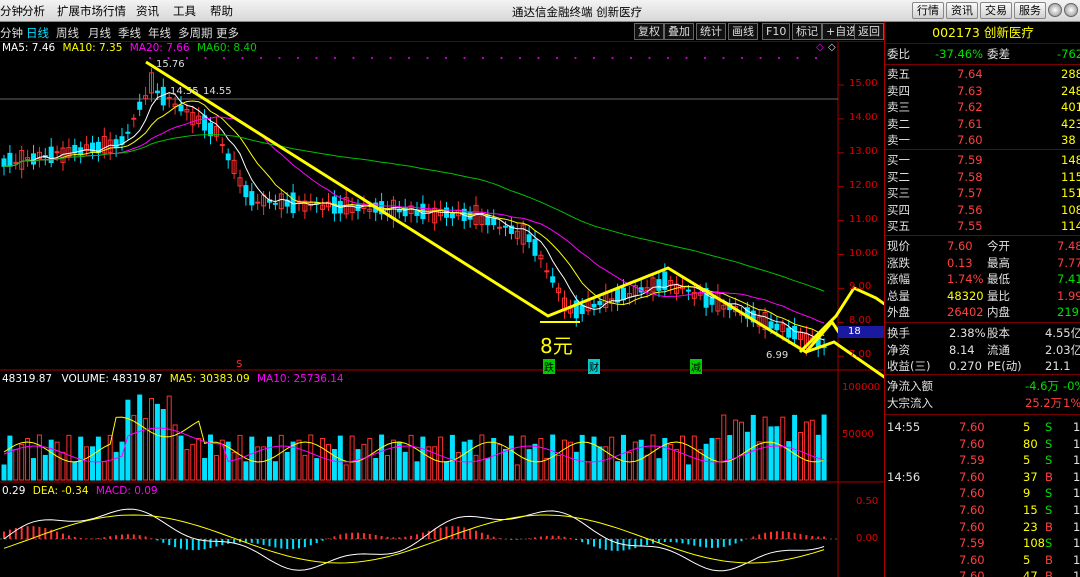 The width and height of the screenshot is (1080, 577). Describe the element at coordinates (37, 33) in the screenshot. I see `period-day: 日线` at that location.